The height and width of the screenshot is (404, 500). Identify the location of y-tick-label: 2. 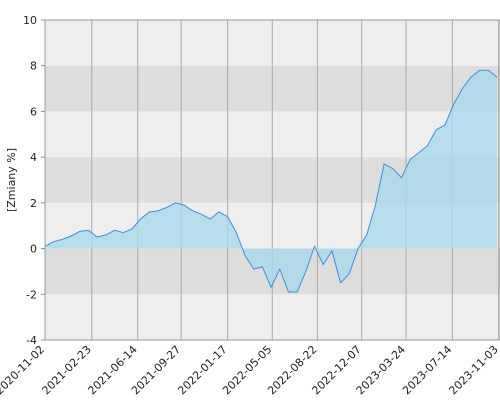
(33, 203).